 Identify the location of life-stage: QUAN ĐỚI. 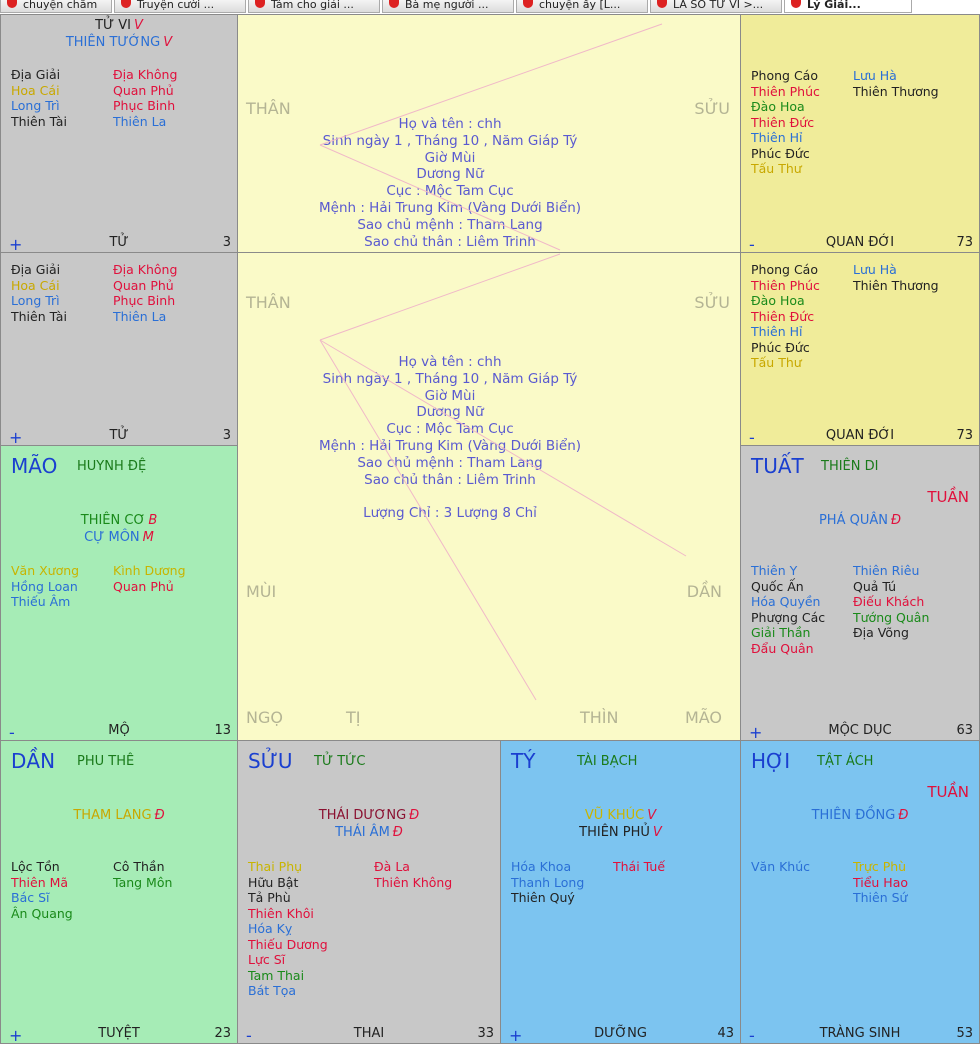
(860, 435).